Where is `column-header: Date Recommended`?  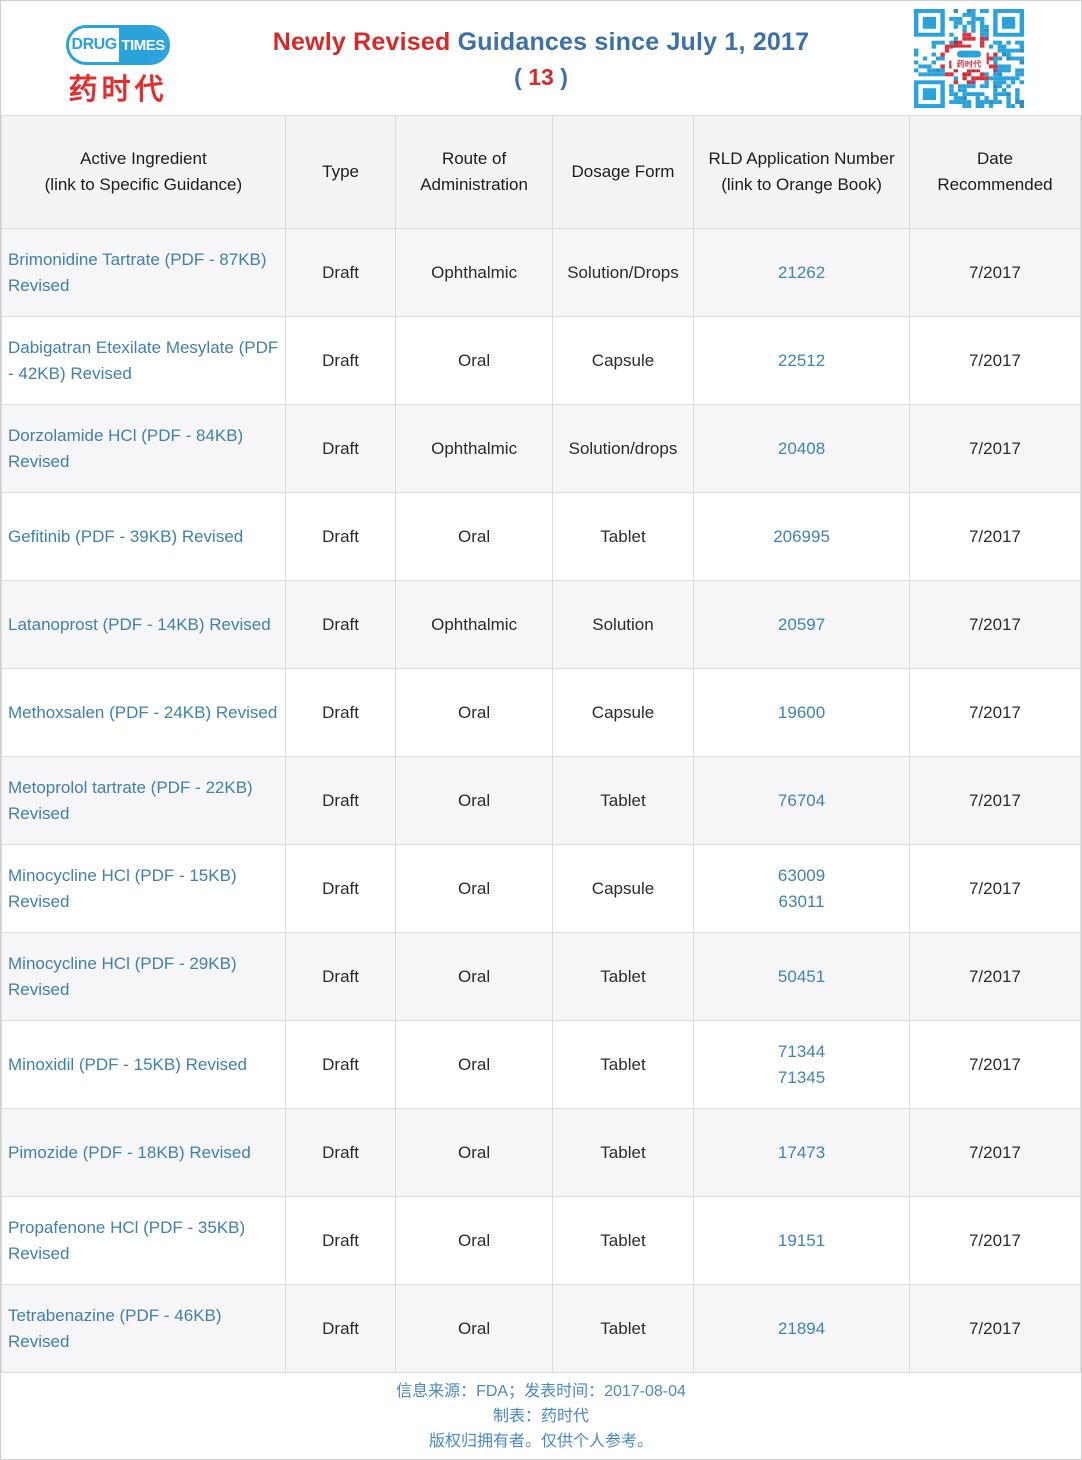 column-header: Date Recommended is located at coordinates (994, 172).